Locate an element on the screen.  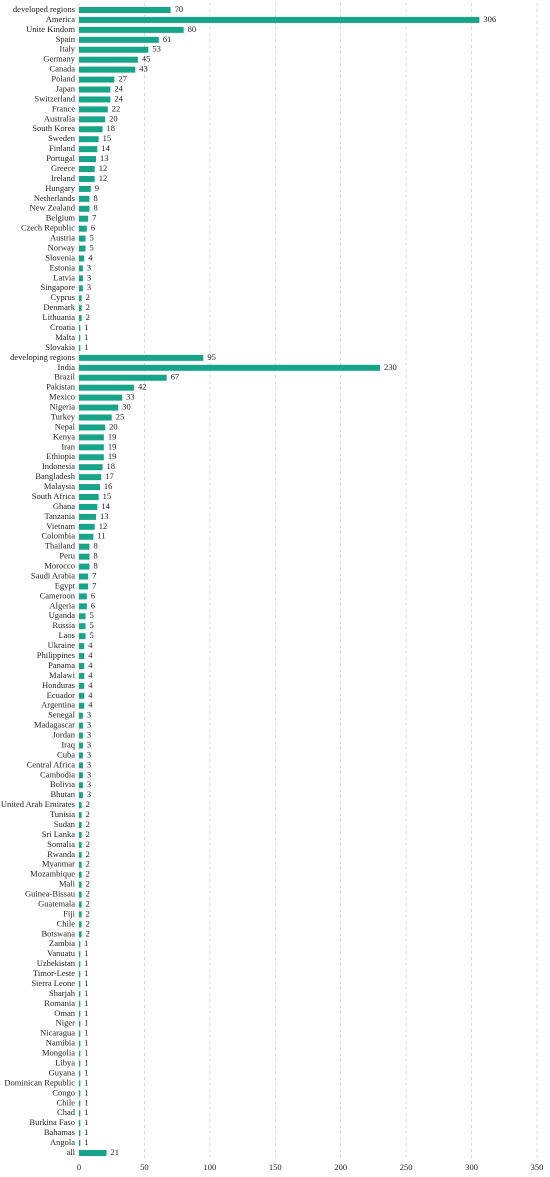
y-tick-label: Thailand is located at coordinates (60, 546).